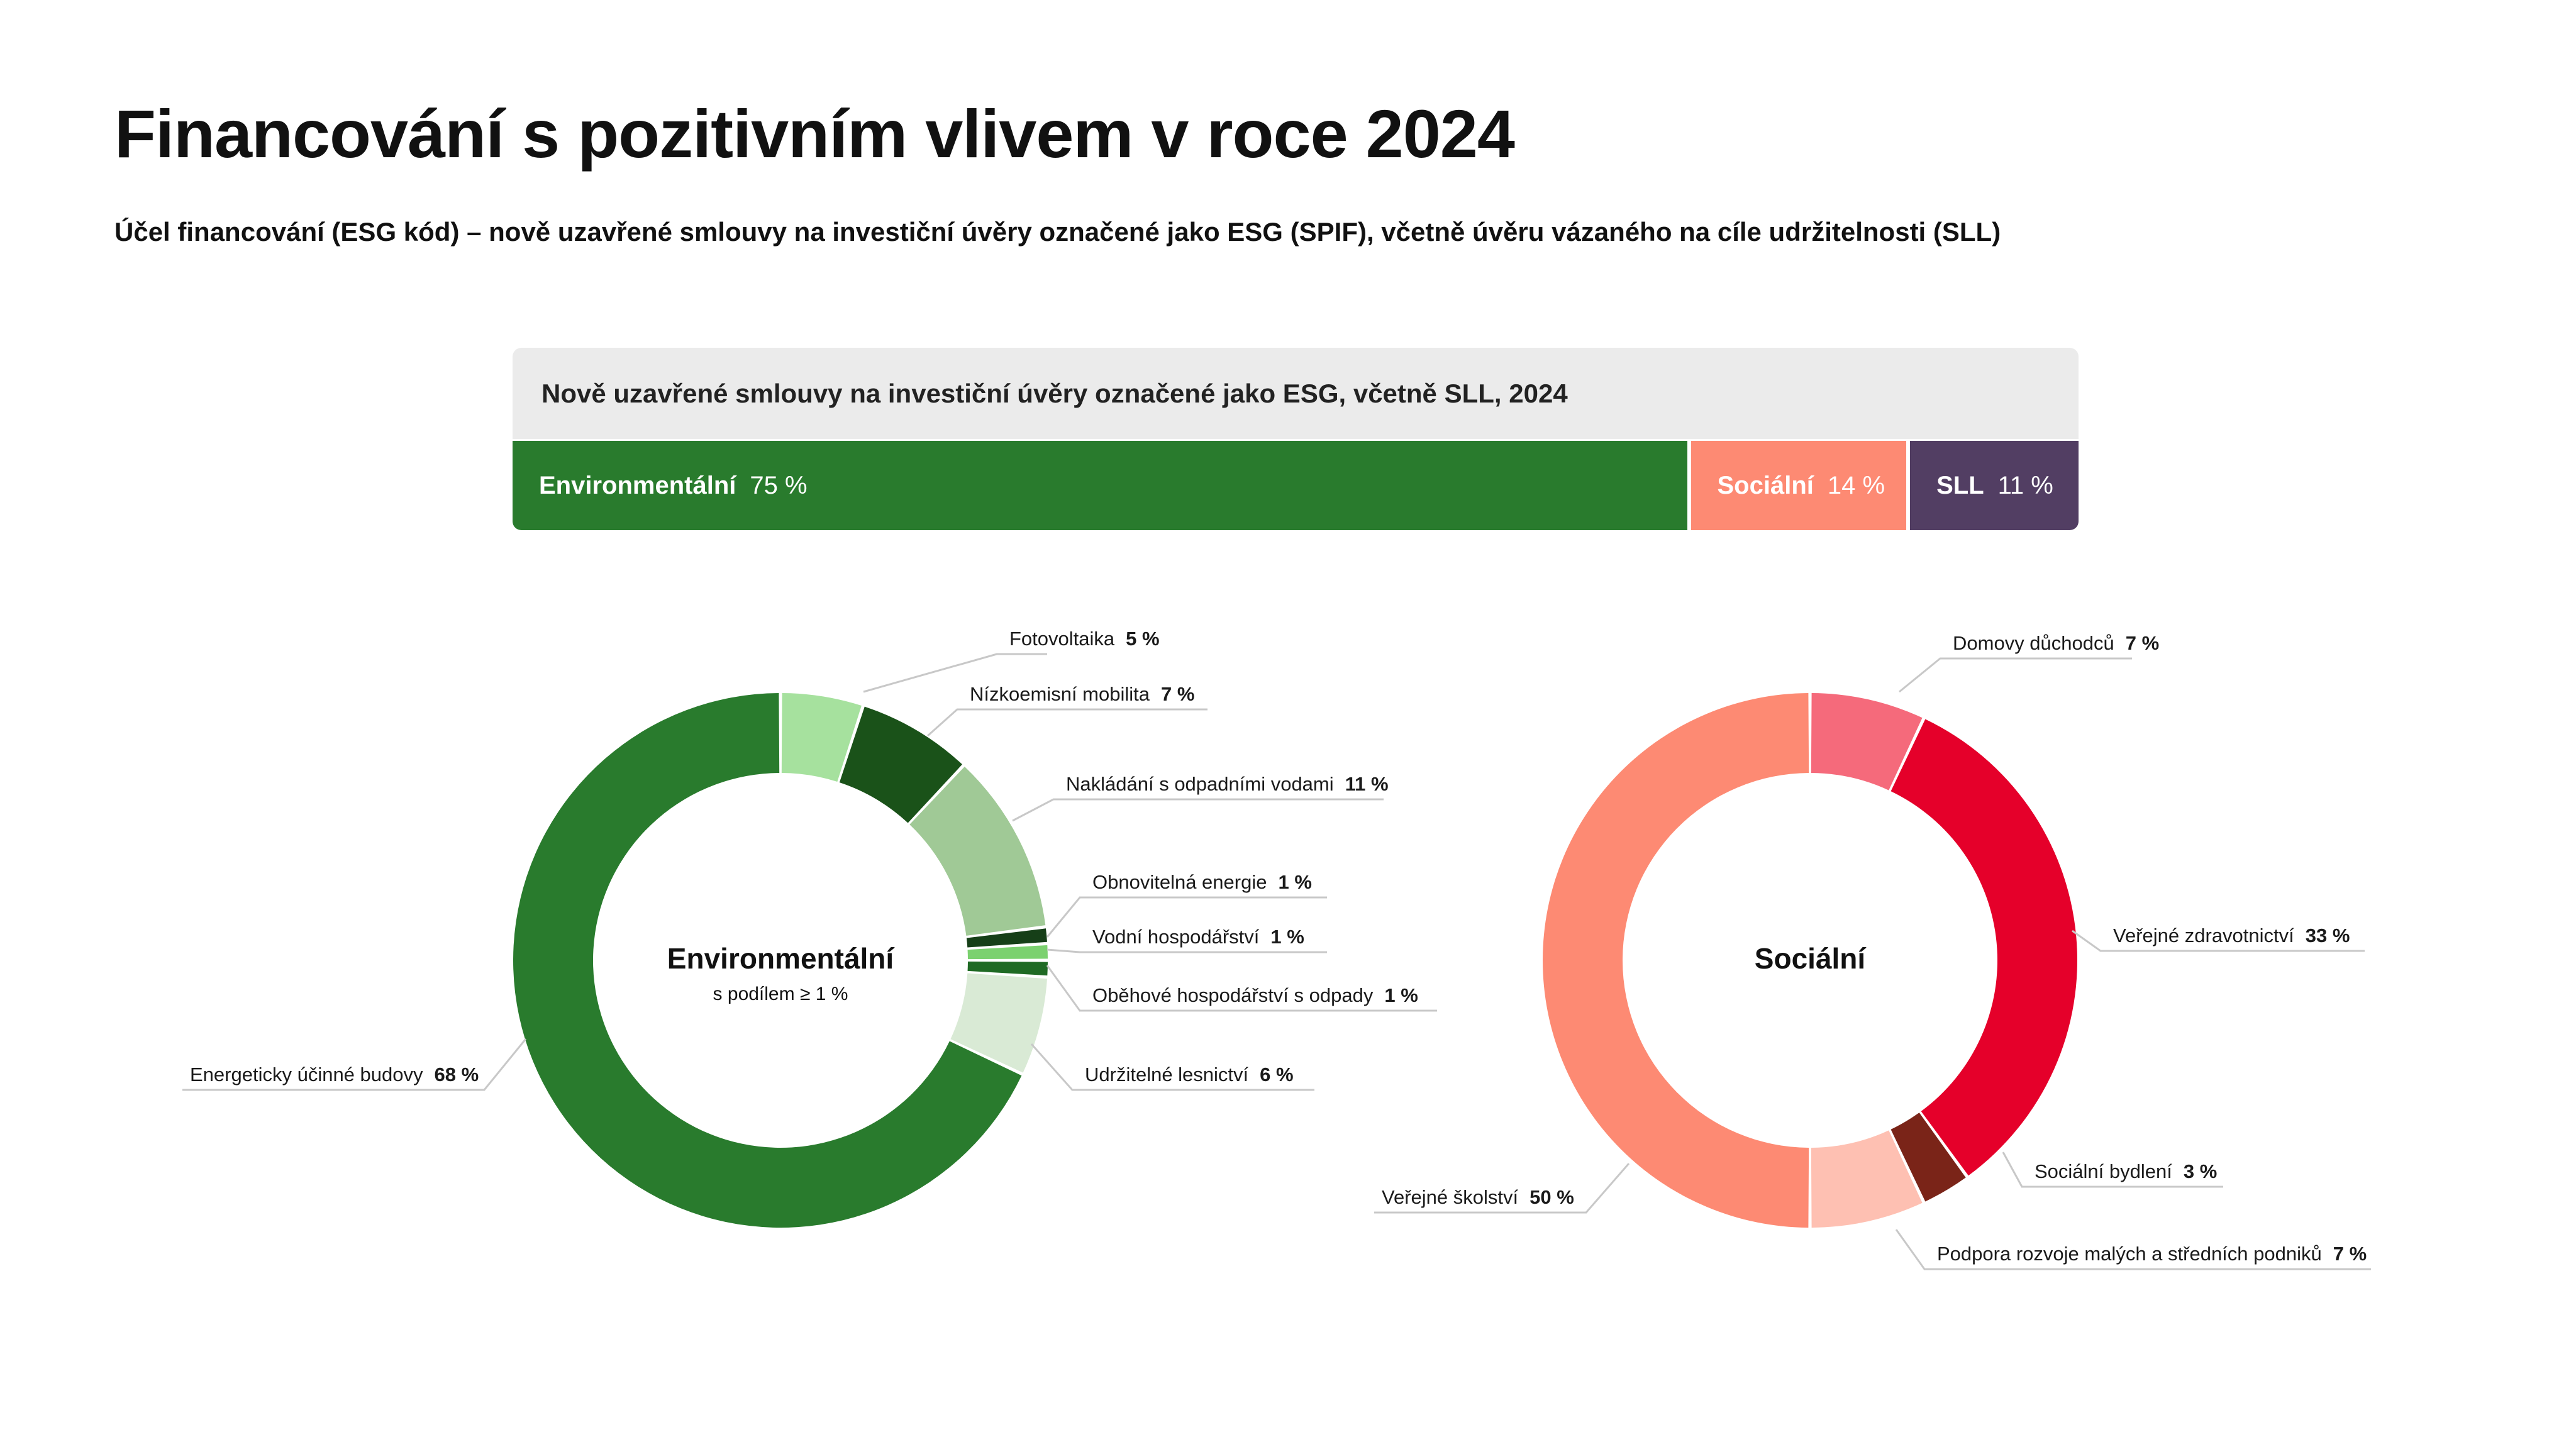  Describe the element at coordinates (1167, 1074) in the screenshot. I see `slice-label-text: Udržitelné lesnictví` at that location.